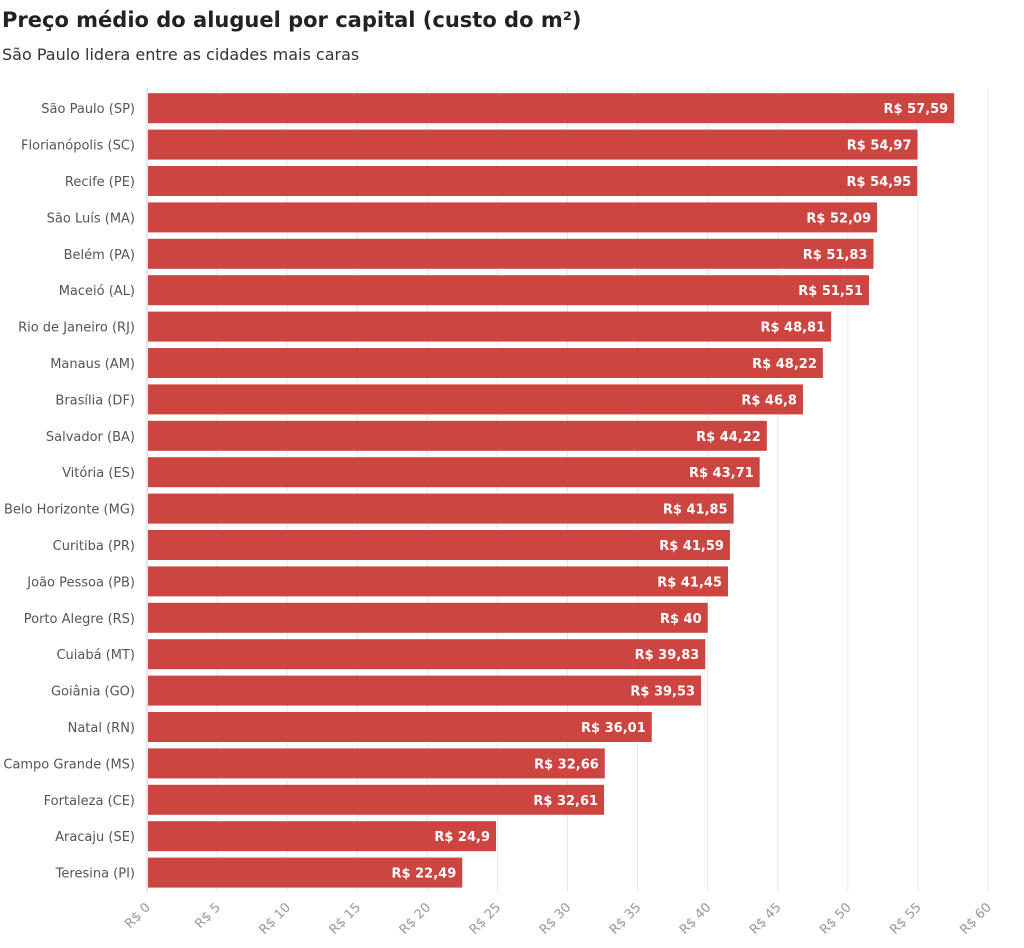 The height and width of the screenshot is (948, 1024). Describe the element at coordinates (905, 918) in the screenshot. I see `x-tick-label: R$ 55` at that location.